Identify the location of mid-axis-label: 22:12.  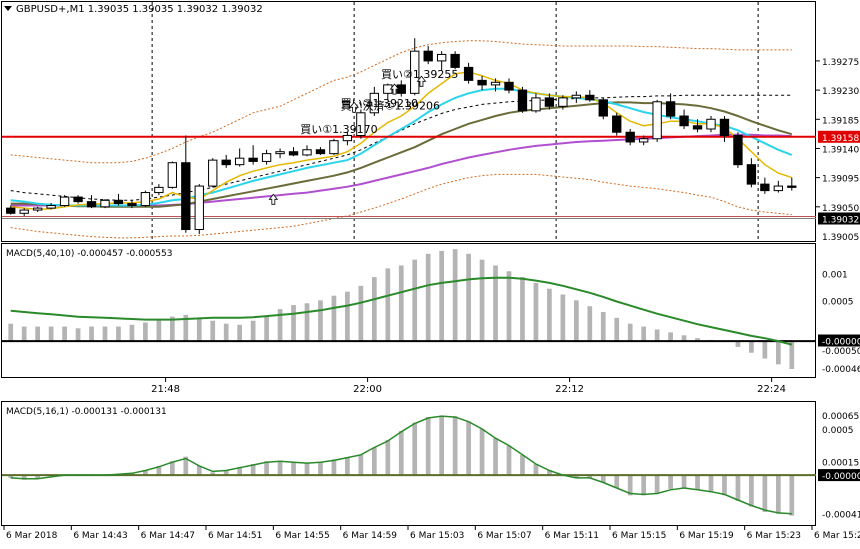
(569, 389).